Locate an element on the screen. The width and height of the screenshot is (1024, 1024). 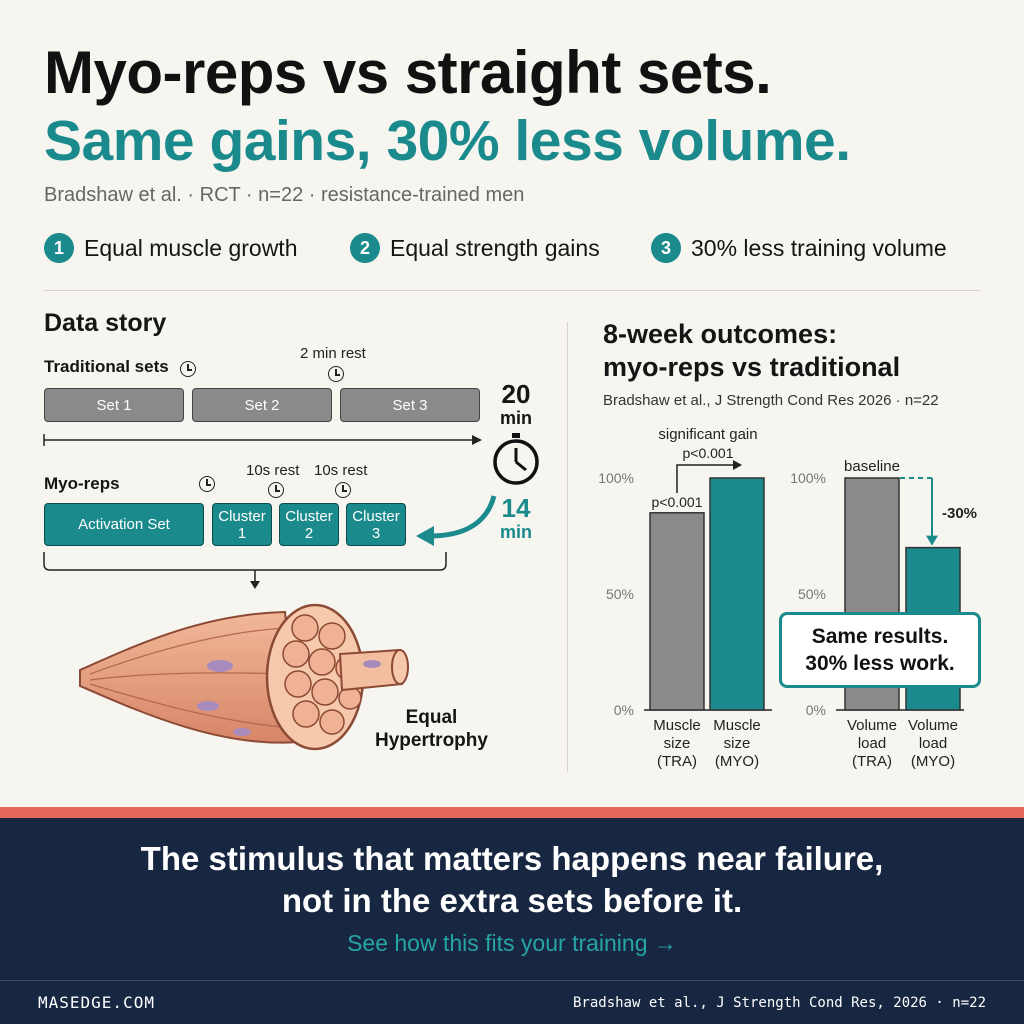
footer-accent-bar is located at coordinates (512, 812).